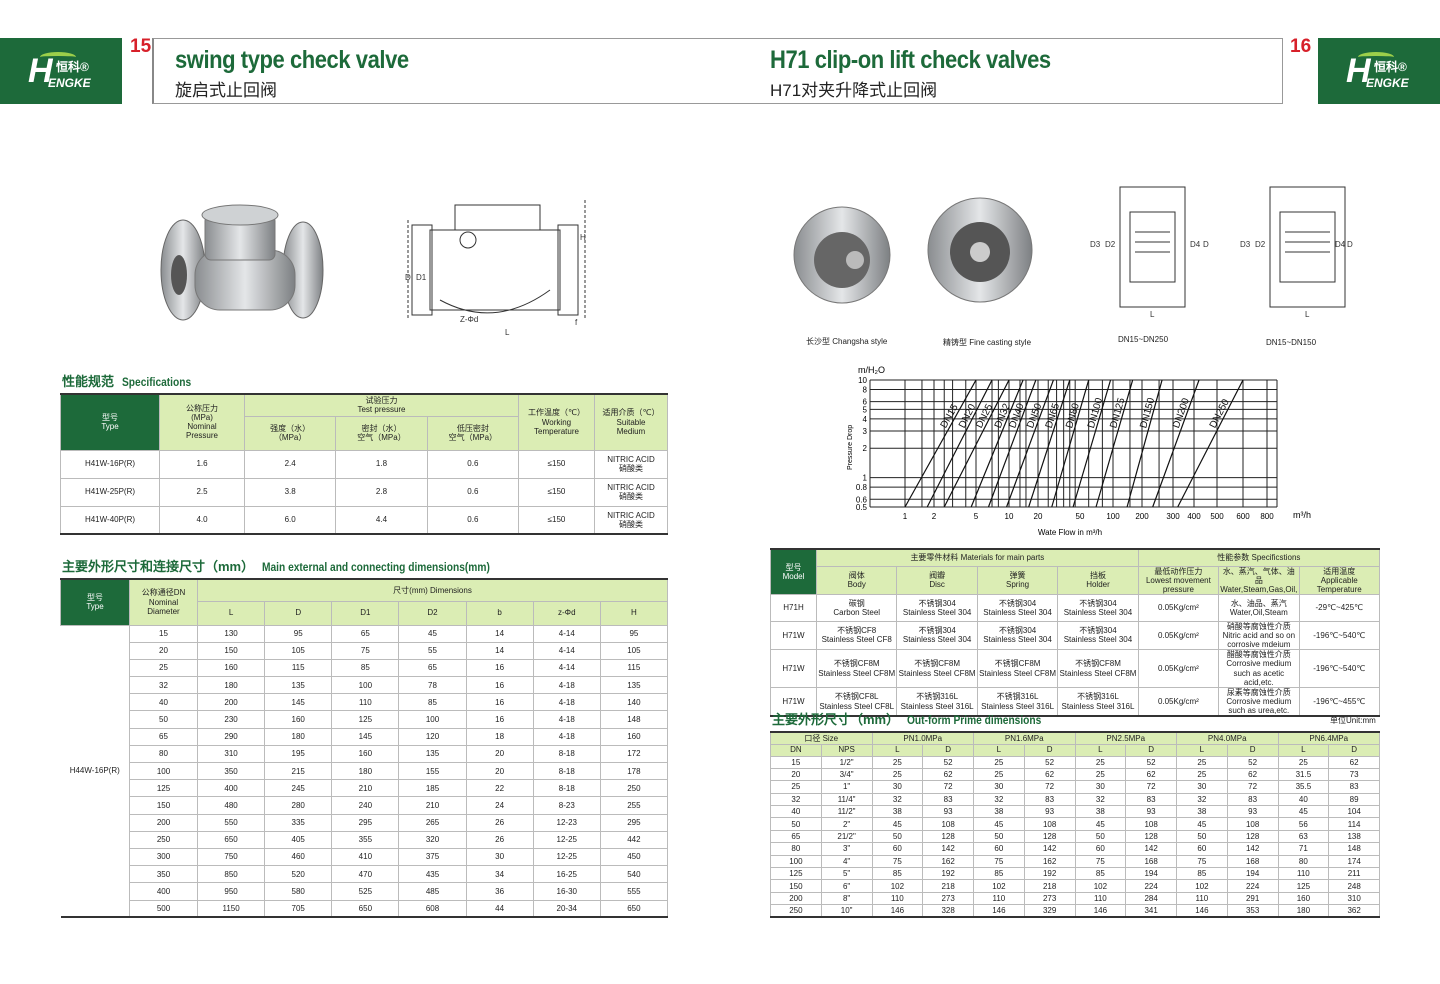  What do you see at coordinates (1259, 557) in the screenshot?
I see `header-specifications: 性能参数 Specificstions` at bounding box center [1259, 557].